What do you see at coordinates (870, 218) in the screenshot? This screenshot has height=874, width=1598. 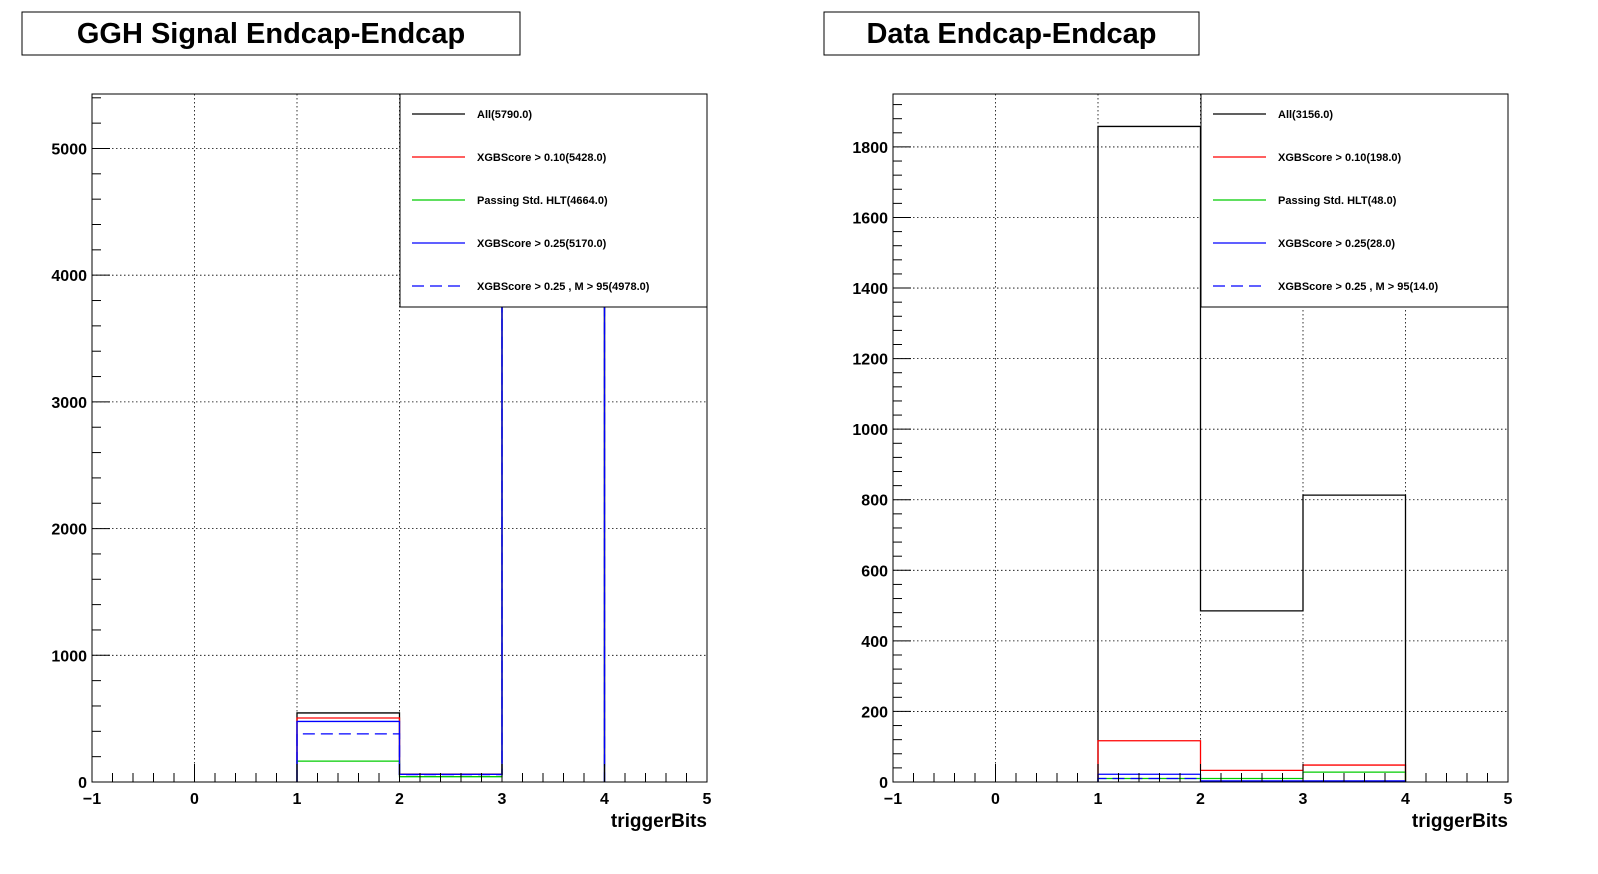 I see `y-tick-label: 1600` at bounding box center [870, 218].